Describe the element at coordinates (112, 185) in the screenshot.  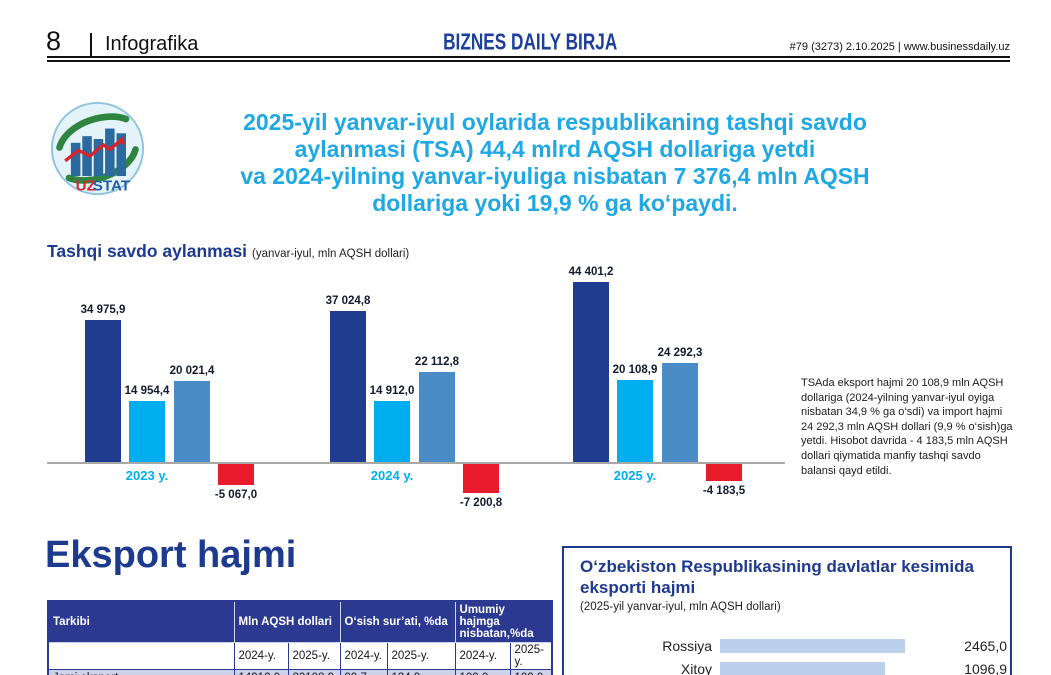
I see `logo-text-stat: STAT` at that location.